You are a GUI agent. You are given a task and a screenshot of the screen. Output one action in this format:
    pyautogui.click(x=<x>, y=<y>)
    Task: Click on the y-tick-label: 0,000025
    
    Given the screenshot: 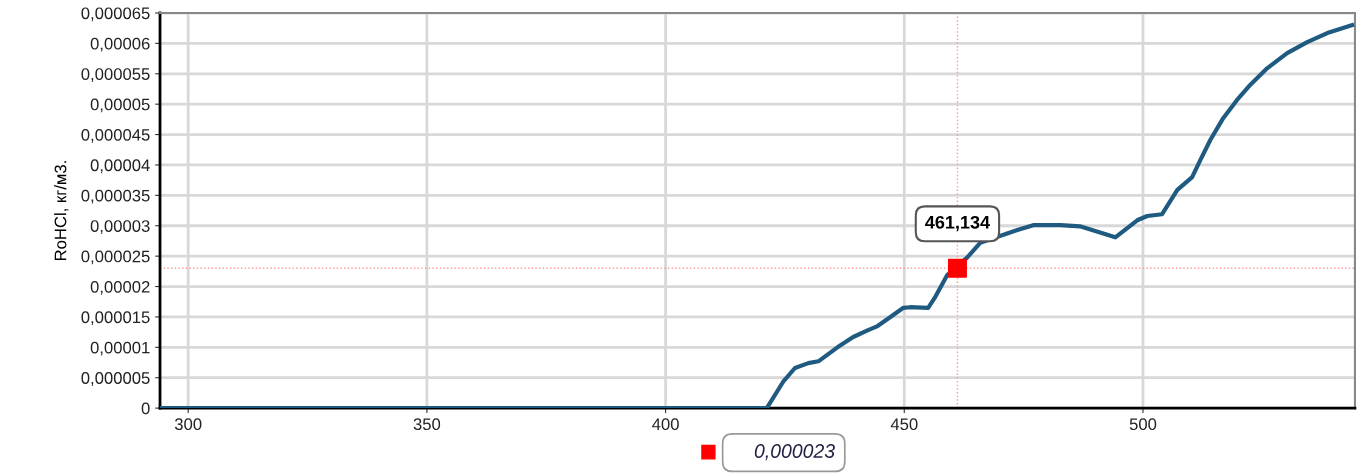 What is the action you would take?
    pyautogui.click(x=115, y=257)
    